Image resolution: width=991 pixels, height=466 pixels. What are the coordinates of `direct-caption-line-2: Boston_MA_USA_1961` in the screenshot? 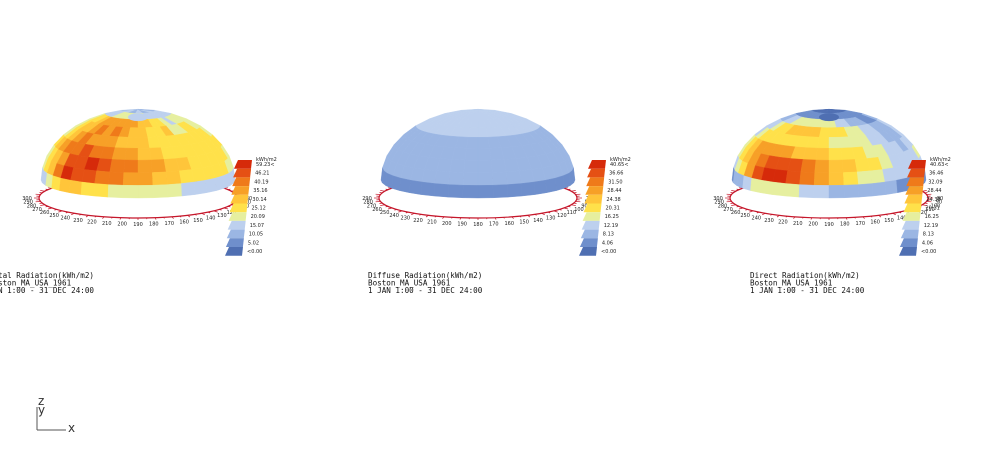 It's located at (791, 283).